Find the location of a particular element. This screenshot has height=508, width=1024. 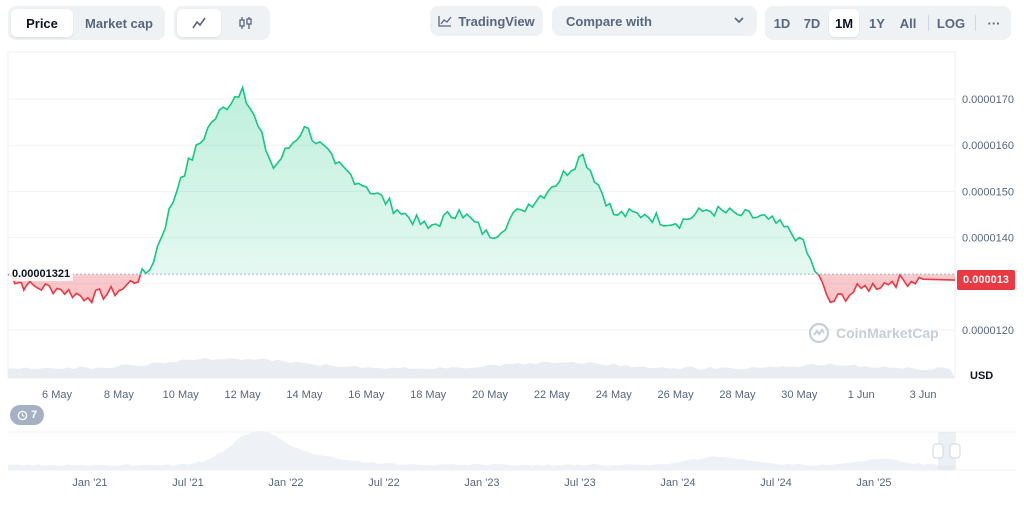

candlestick-button is located at coordinates (246, 23).